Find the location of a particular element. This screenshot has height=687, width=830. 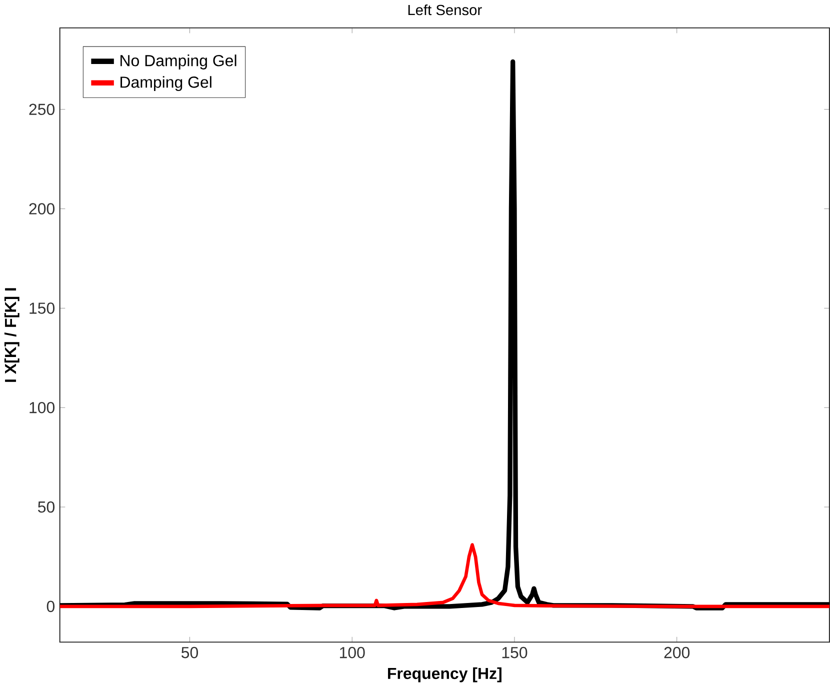

y-tick-label: 100 is located at coordinates (42, 408).